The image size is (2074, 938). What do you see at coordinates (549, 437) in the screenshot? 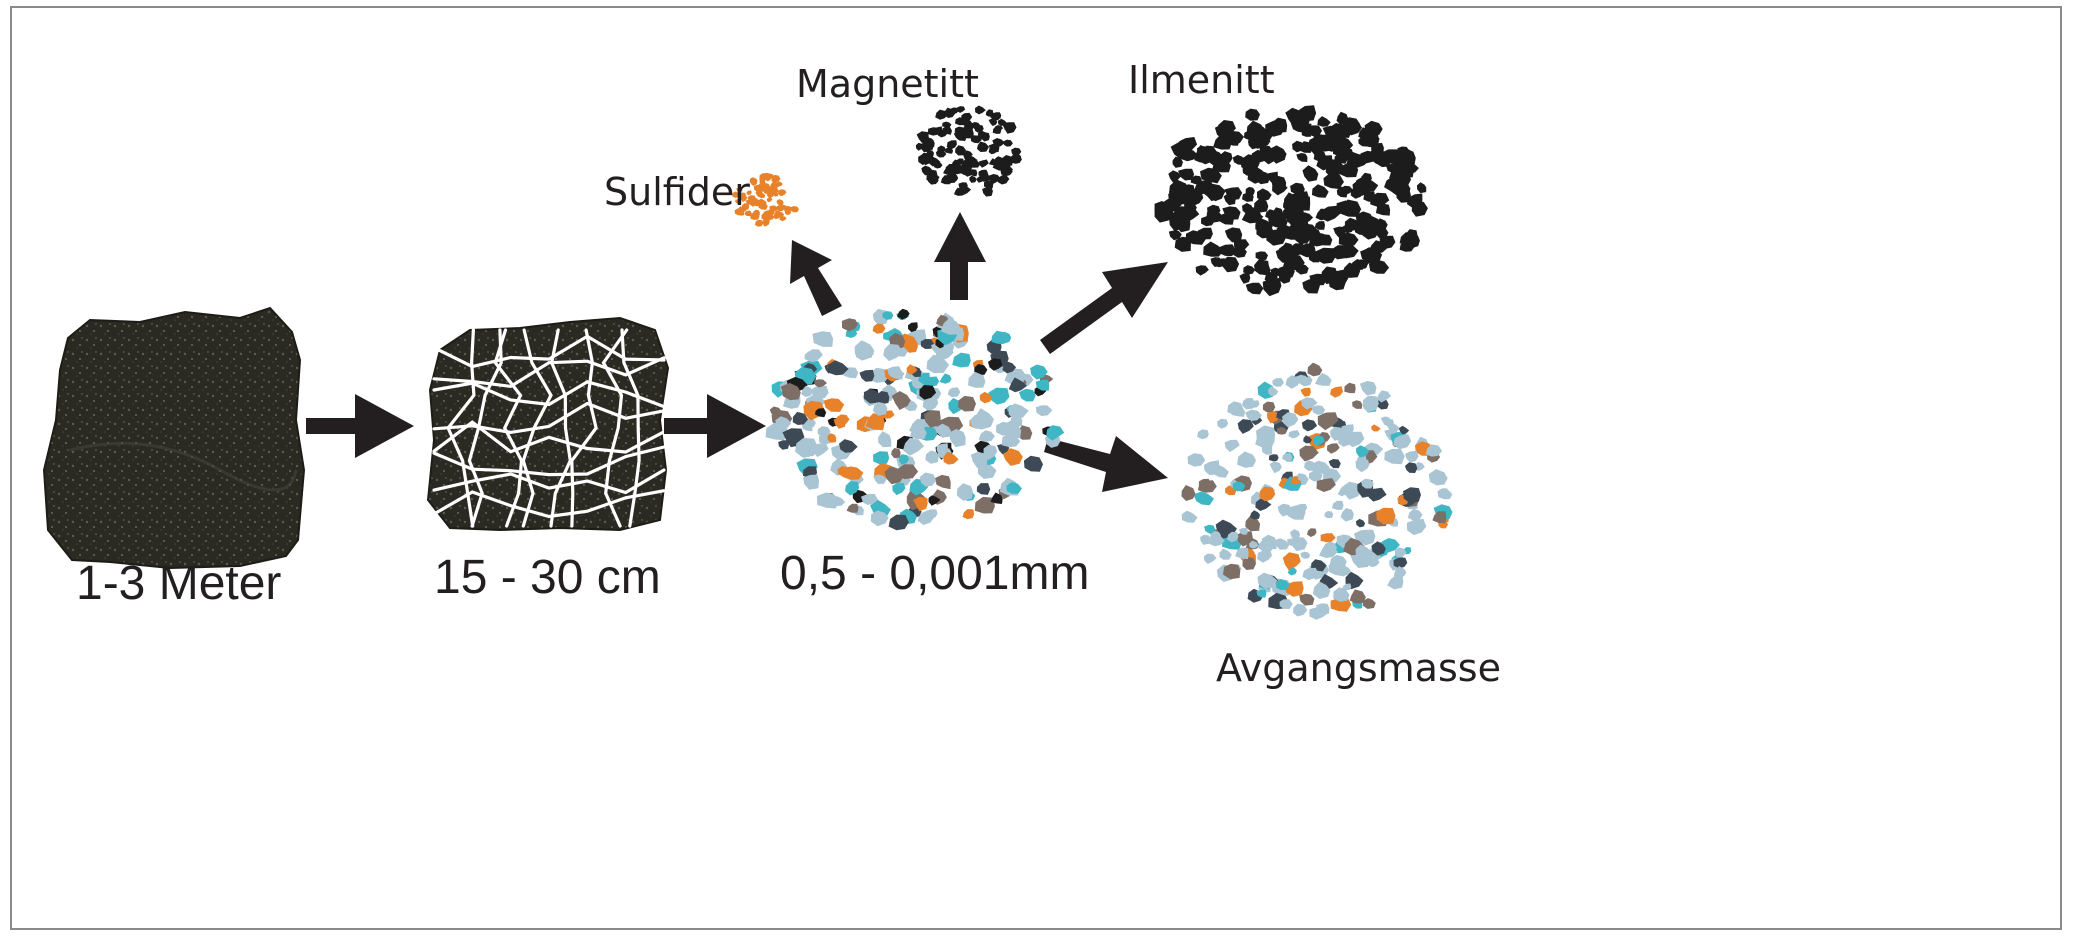
I see `crack-line` at bounding box center [549, 437].